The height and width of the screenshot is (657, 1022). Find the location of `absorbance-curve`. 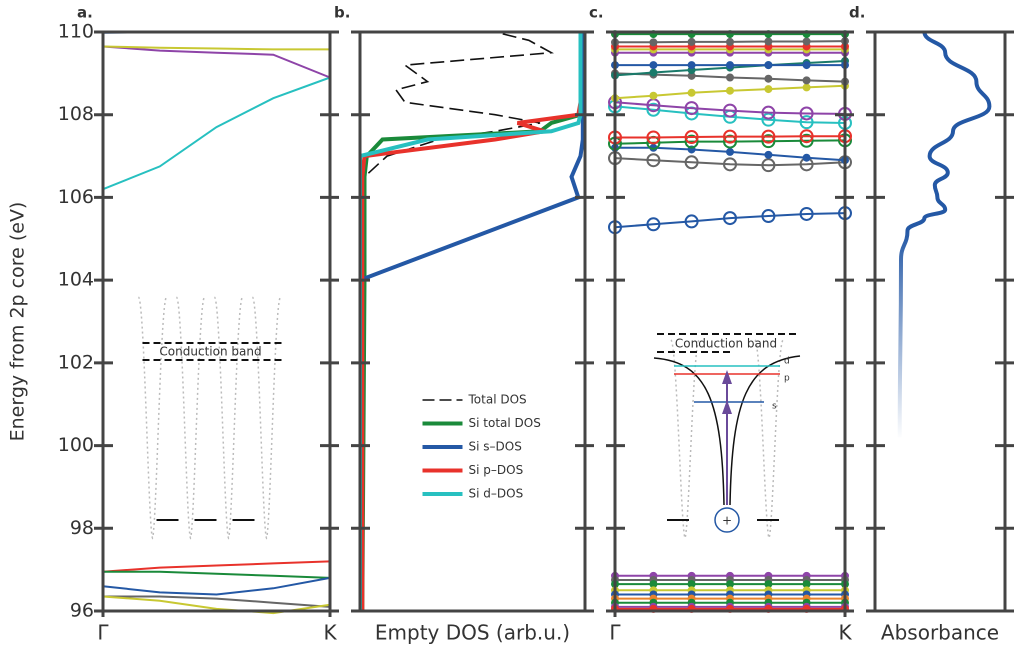

absorbance-curve is located at coordinates (944, 234).